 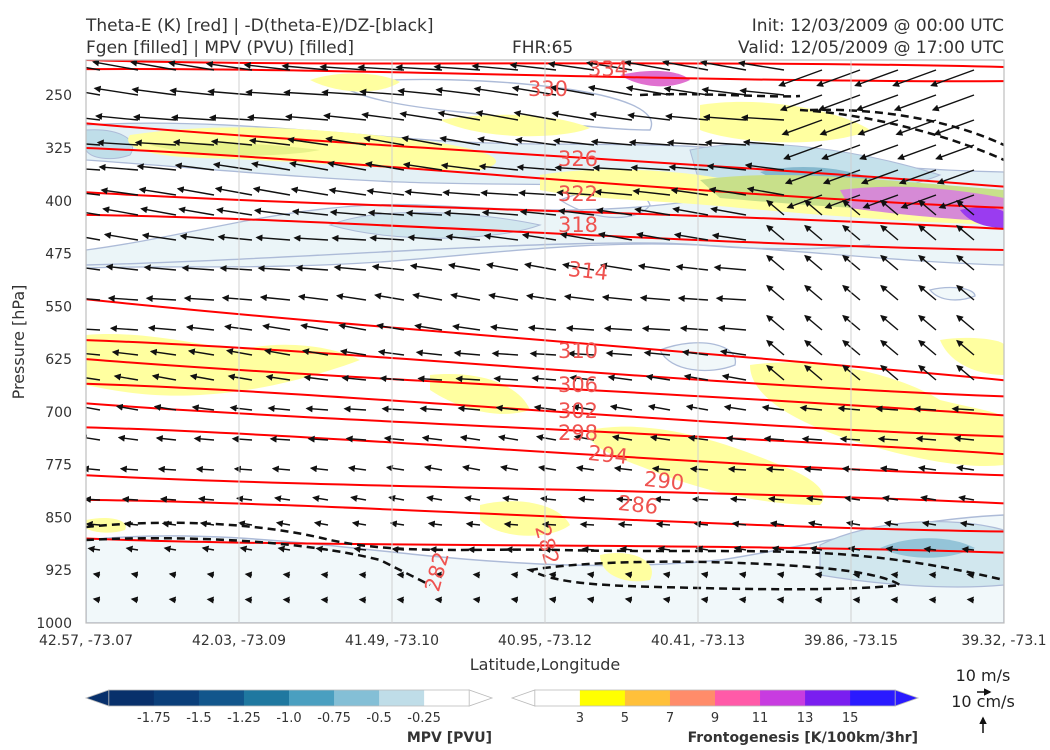 I want to click on colorbar-outline, so click(x=715, y=698).